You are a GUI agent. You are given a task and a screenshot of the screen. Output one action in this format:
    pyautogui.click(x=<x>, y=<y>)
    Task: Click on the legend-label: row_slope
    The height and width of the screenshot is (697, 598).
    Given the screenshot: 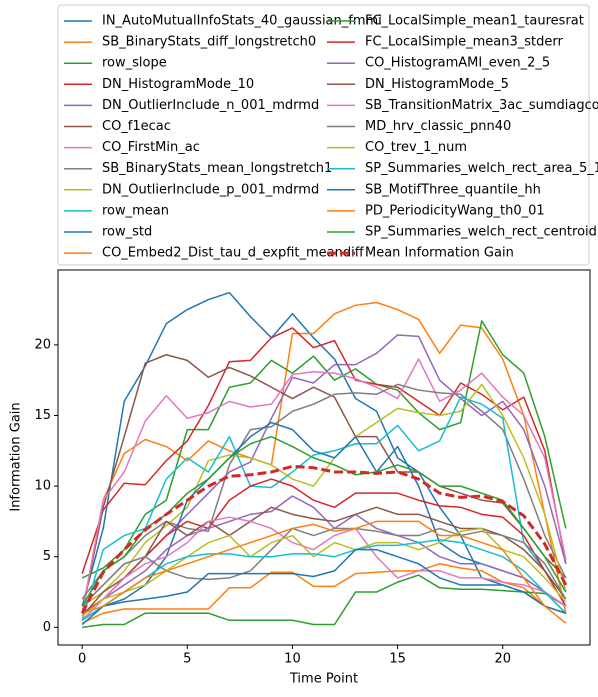 What is the action you would take?
    pyautogui.click(x=134, y=63)
    